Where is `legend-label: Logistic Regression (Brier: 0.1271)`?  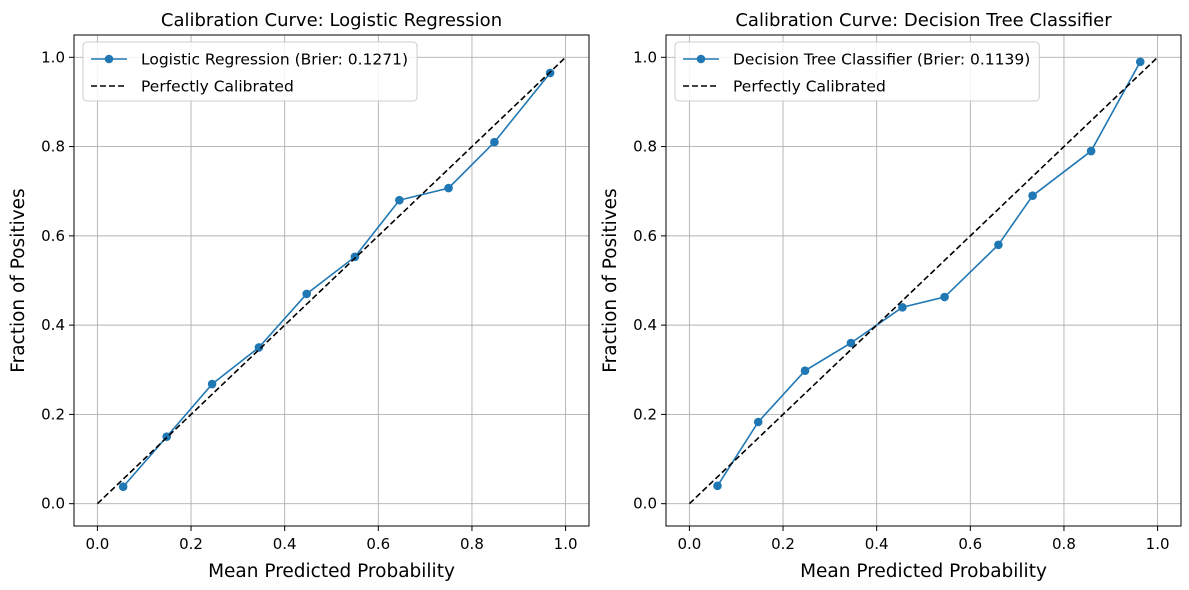 legend-label: Logistic Regression (Brier: 0.1271) is located at coordinates (274, 60).